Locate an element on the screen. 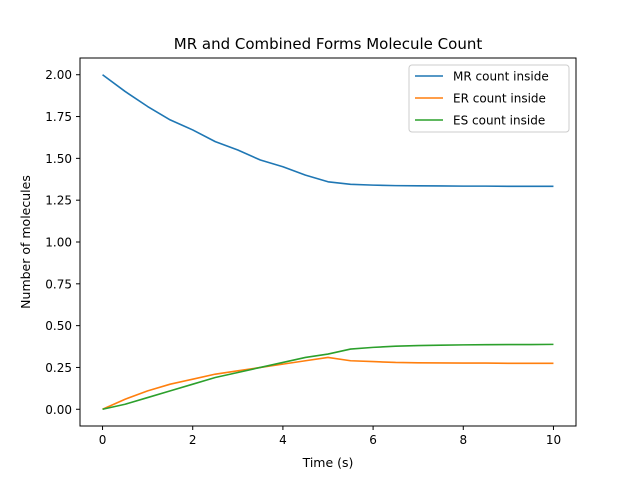 The width and height of the screenshot is (640, 480). x-axis-label: Time (s) is located at coordinates (328, 462).